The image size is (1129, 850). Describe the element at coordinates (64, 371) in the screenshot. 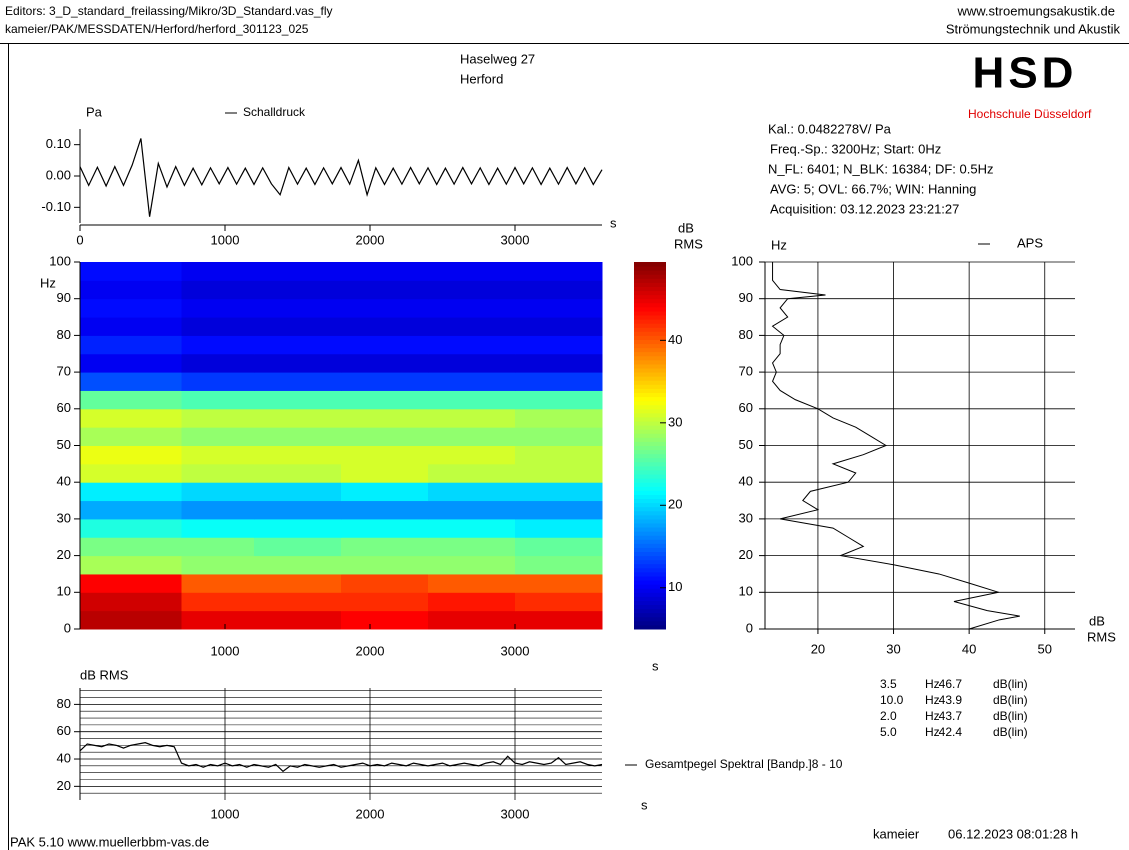

I see `y-tick-label: 70` at that location.